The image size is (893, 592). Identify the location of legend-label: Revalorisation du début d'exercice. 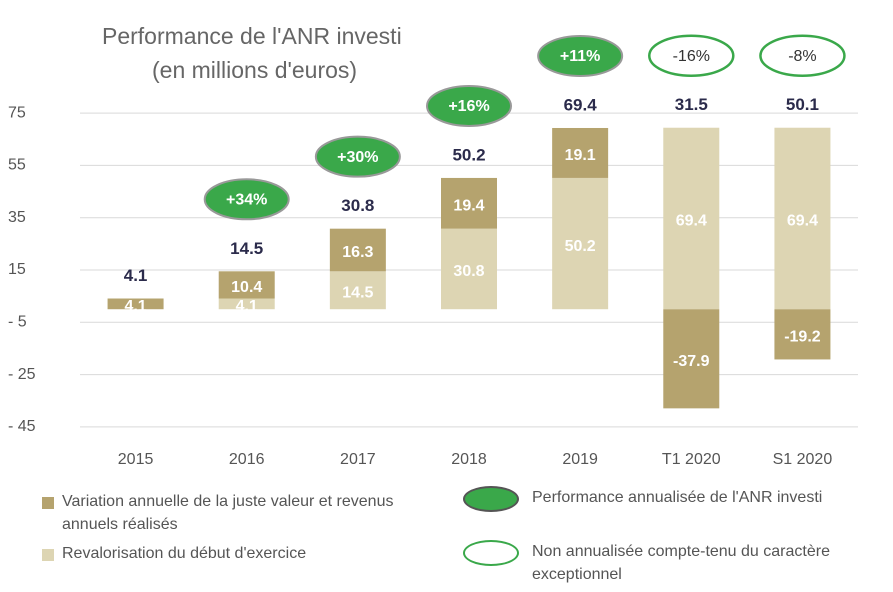
(184, 553).